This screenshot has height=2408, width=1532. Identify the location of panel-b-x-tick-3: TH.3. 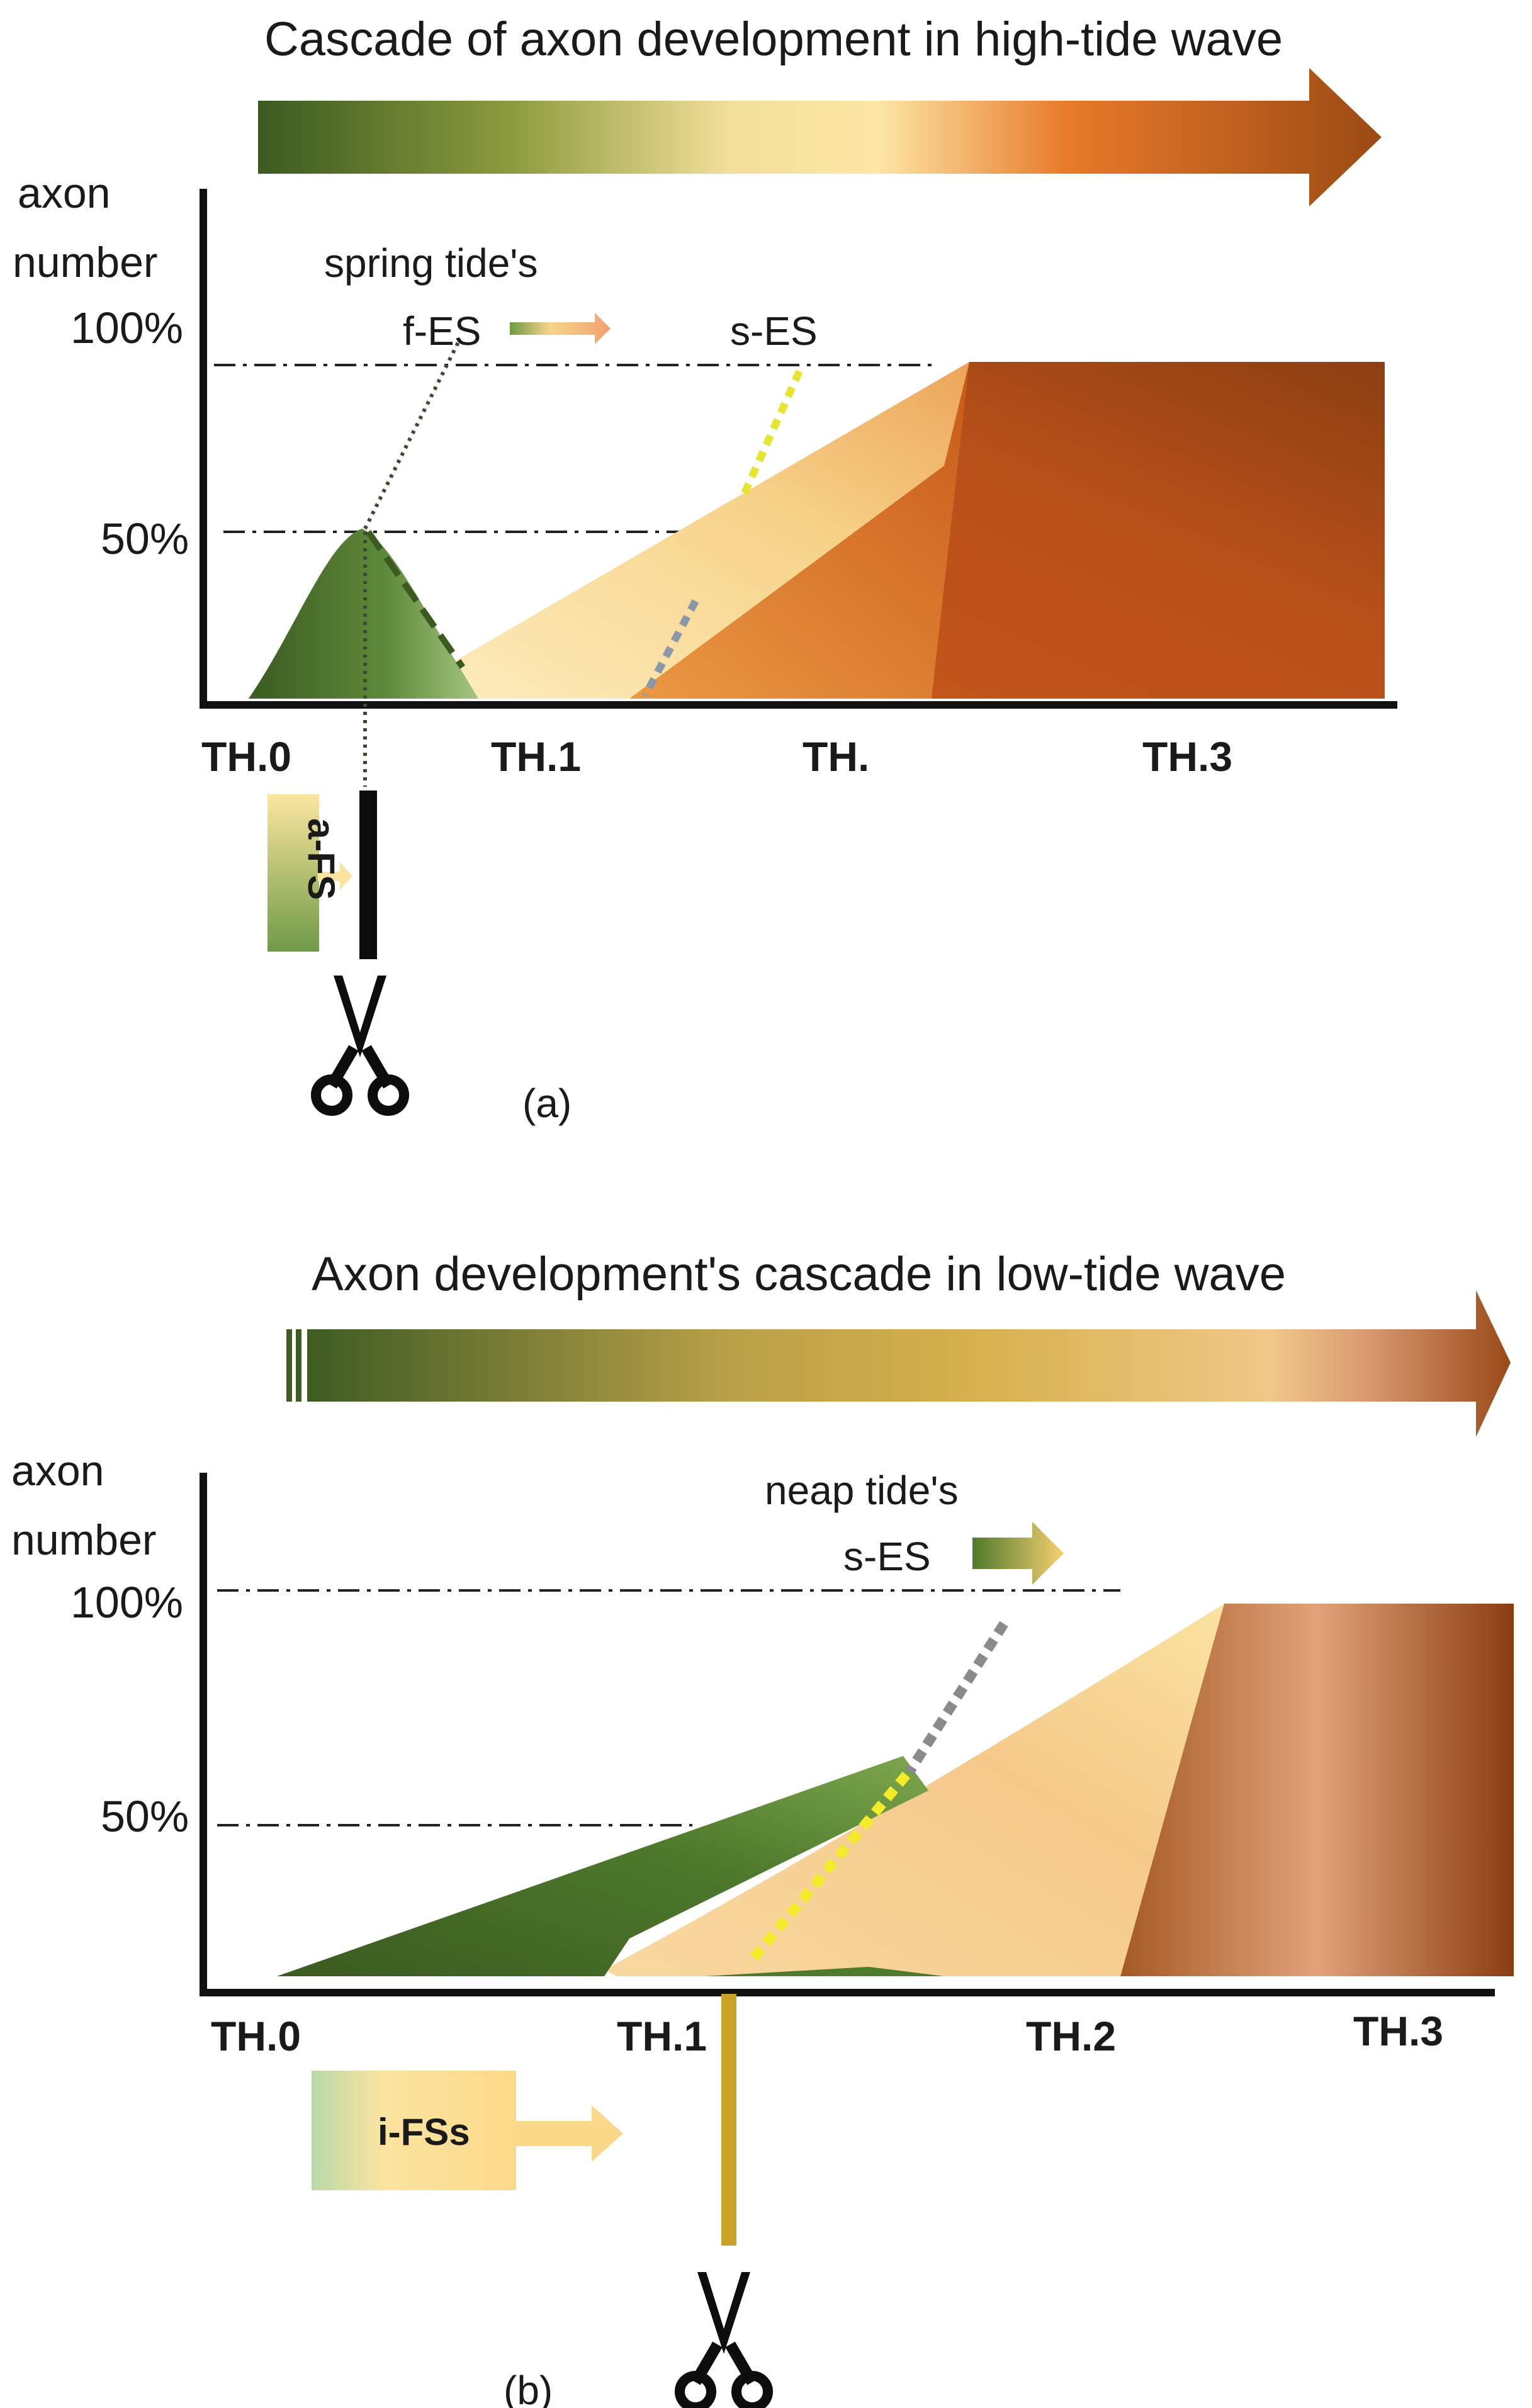
(1398, 2031).